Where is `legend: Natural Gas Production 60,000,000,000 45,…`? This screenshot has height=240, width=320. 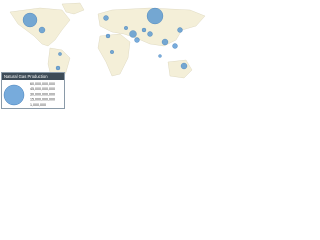
legend: Natural Gas Production 60,000,000,000 45,… is located at coordinates (33, 90).